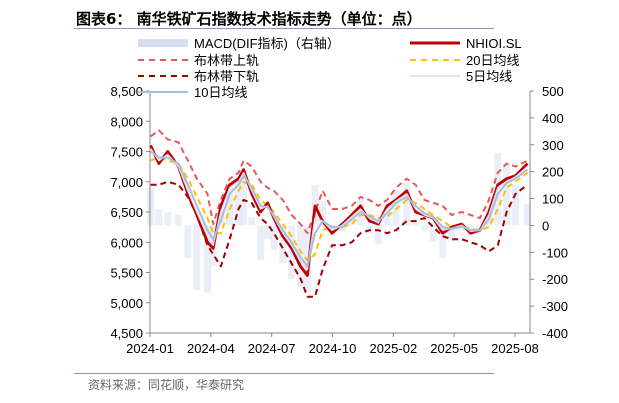 The image size is (619, 403). Describe the element at coordinates (126, 303) in the screenshot. I see `left-tick-label: 5,000` at that location.